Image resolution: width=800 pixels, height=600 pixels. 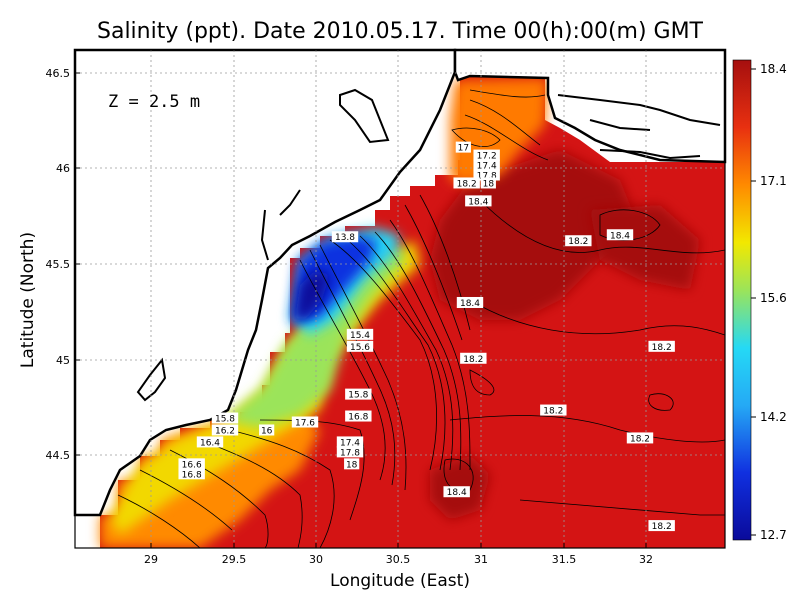 I want to click on colorbar-tick-label: 14.2, so click(x=773, y=417).